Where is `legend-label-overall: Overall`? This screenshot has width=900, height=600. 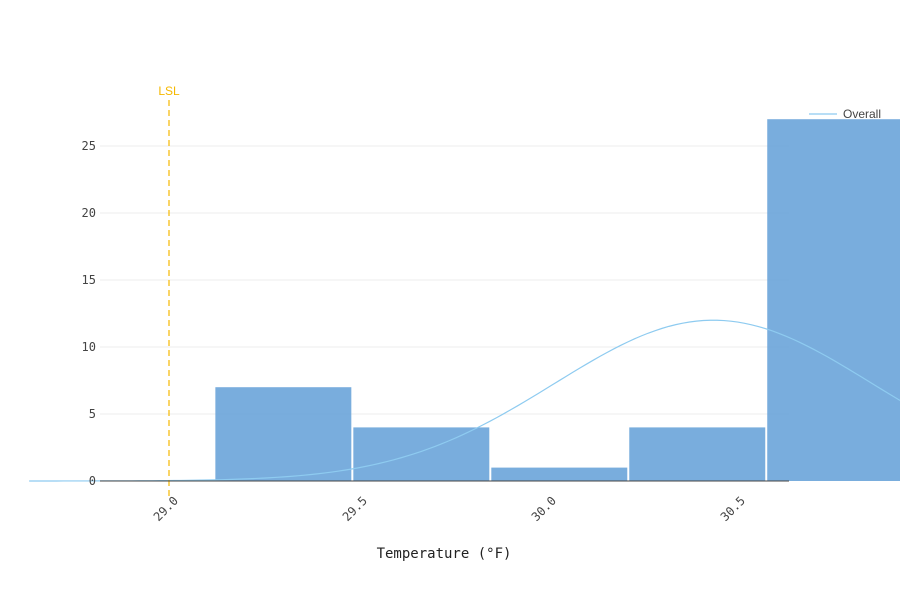
legend-label-overall: Overall is located at coordinates (862, 114).